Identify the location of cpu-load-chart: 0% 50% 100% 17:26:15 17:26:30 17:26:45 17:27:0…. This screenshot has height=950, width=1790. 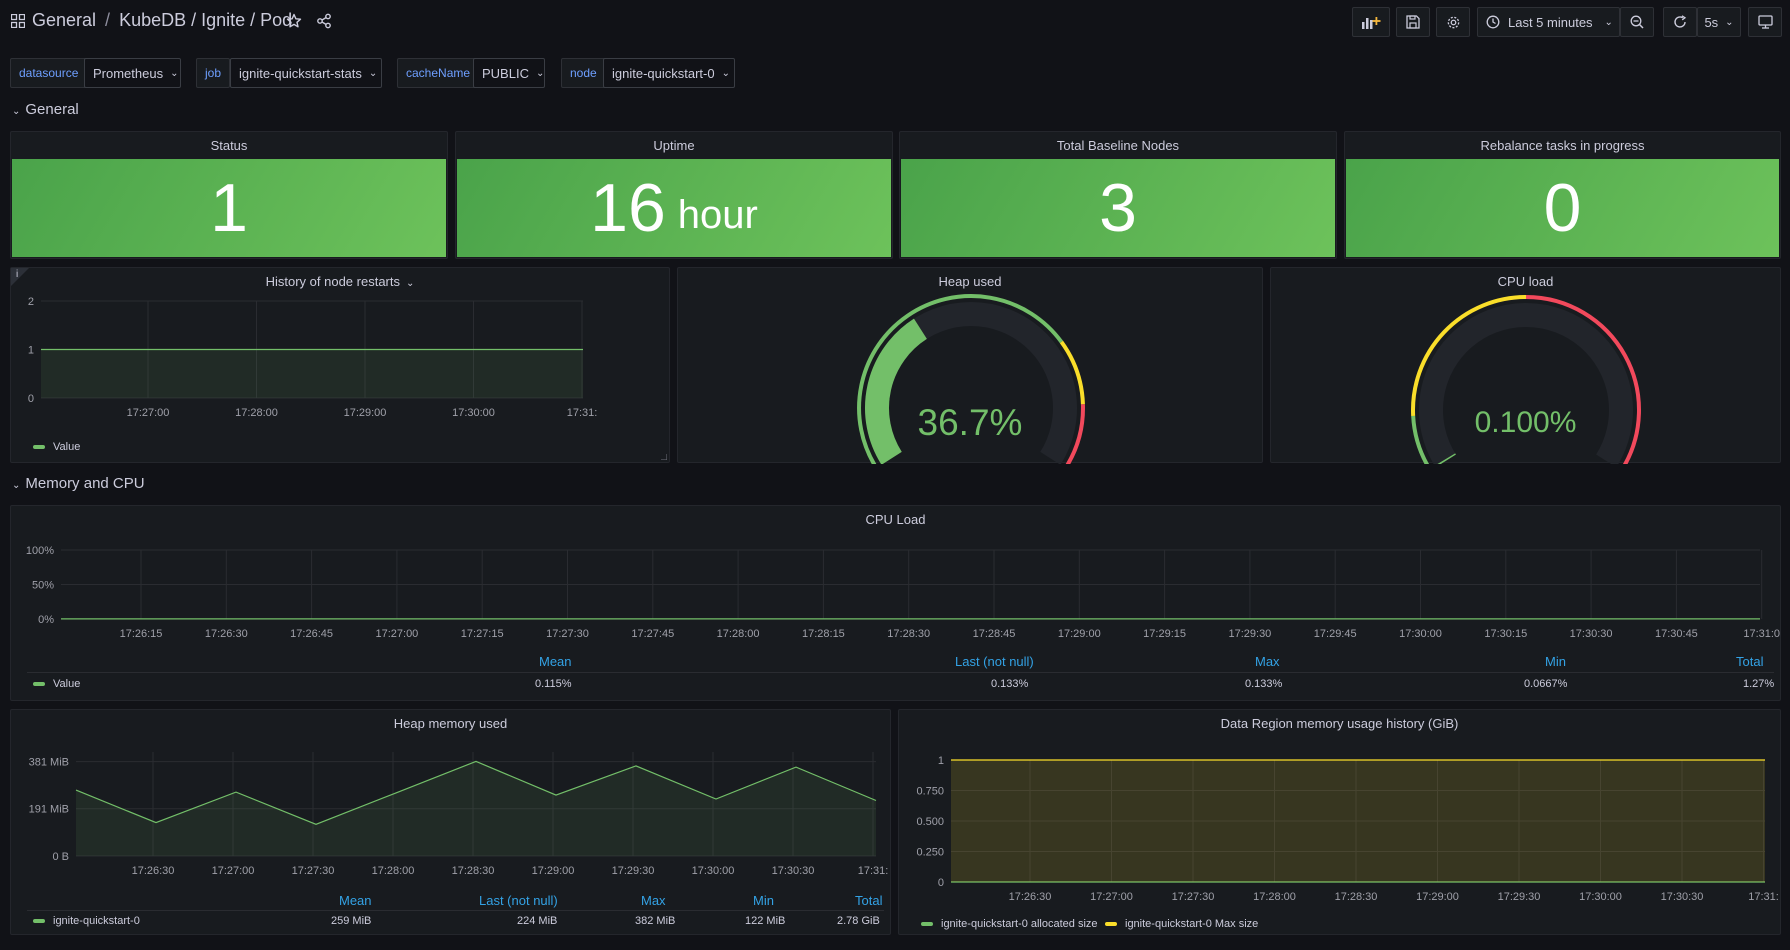
(896, 590).